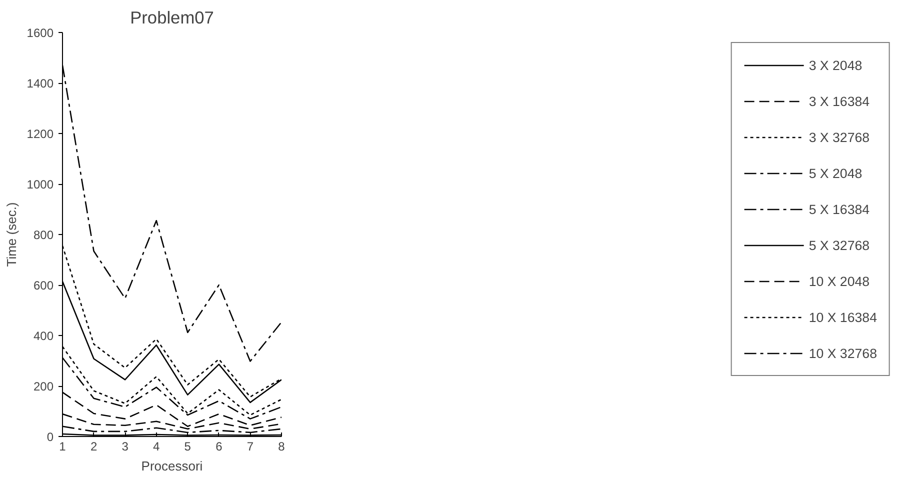 The height and width of the screenshot is (480, 904). What do you see at coordinates (250, 447) in the screenshot?
I see `x-tick-label: 7` at bounding box center [250, 447].